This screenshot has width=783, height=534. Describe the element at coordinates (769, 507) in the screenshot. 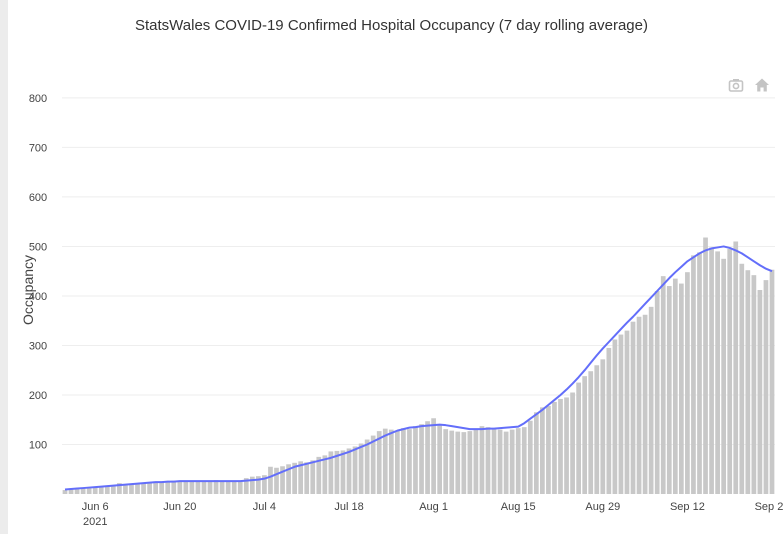

I see `x-tick-label: Sep 26` at that location.